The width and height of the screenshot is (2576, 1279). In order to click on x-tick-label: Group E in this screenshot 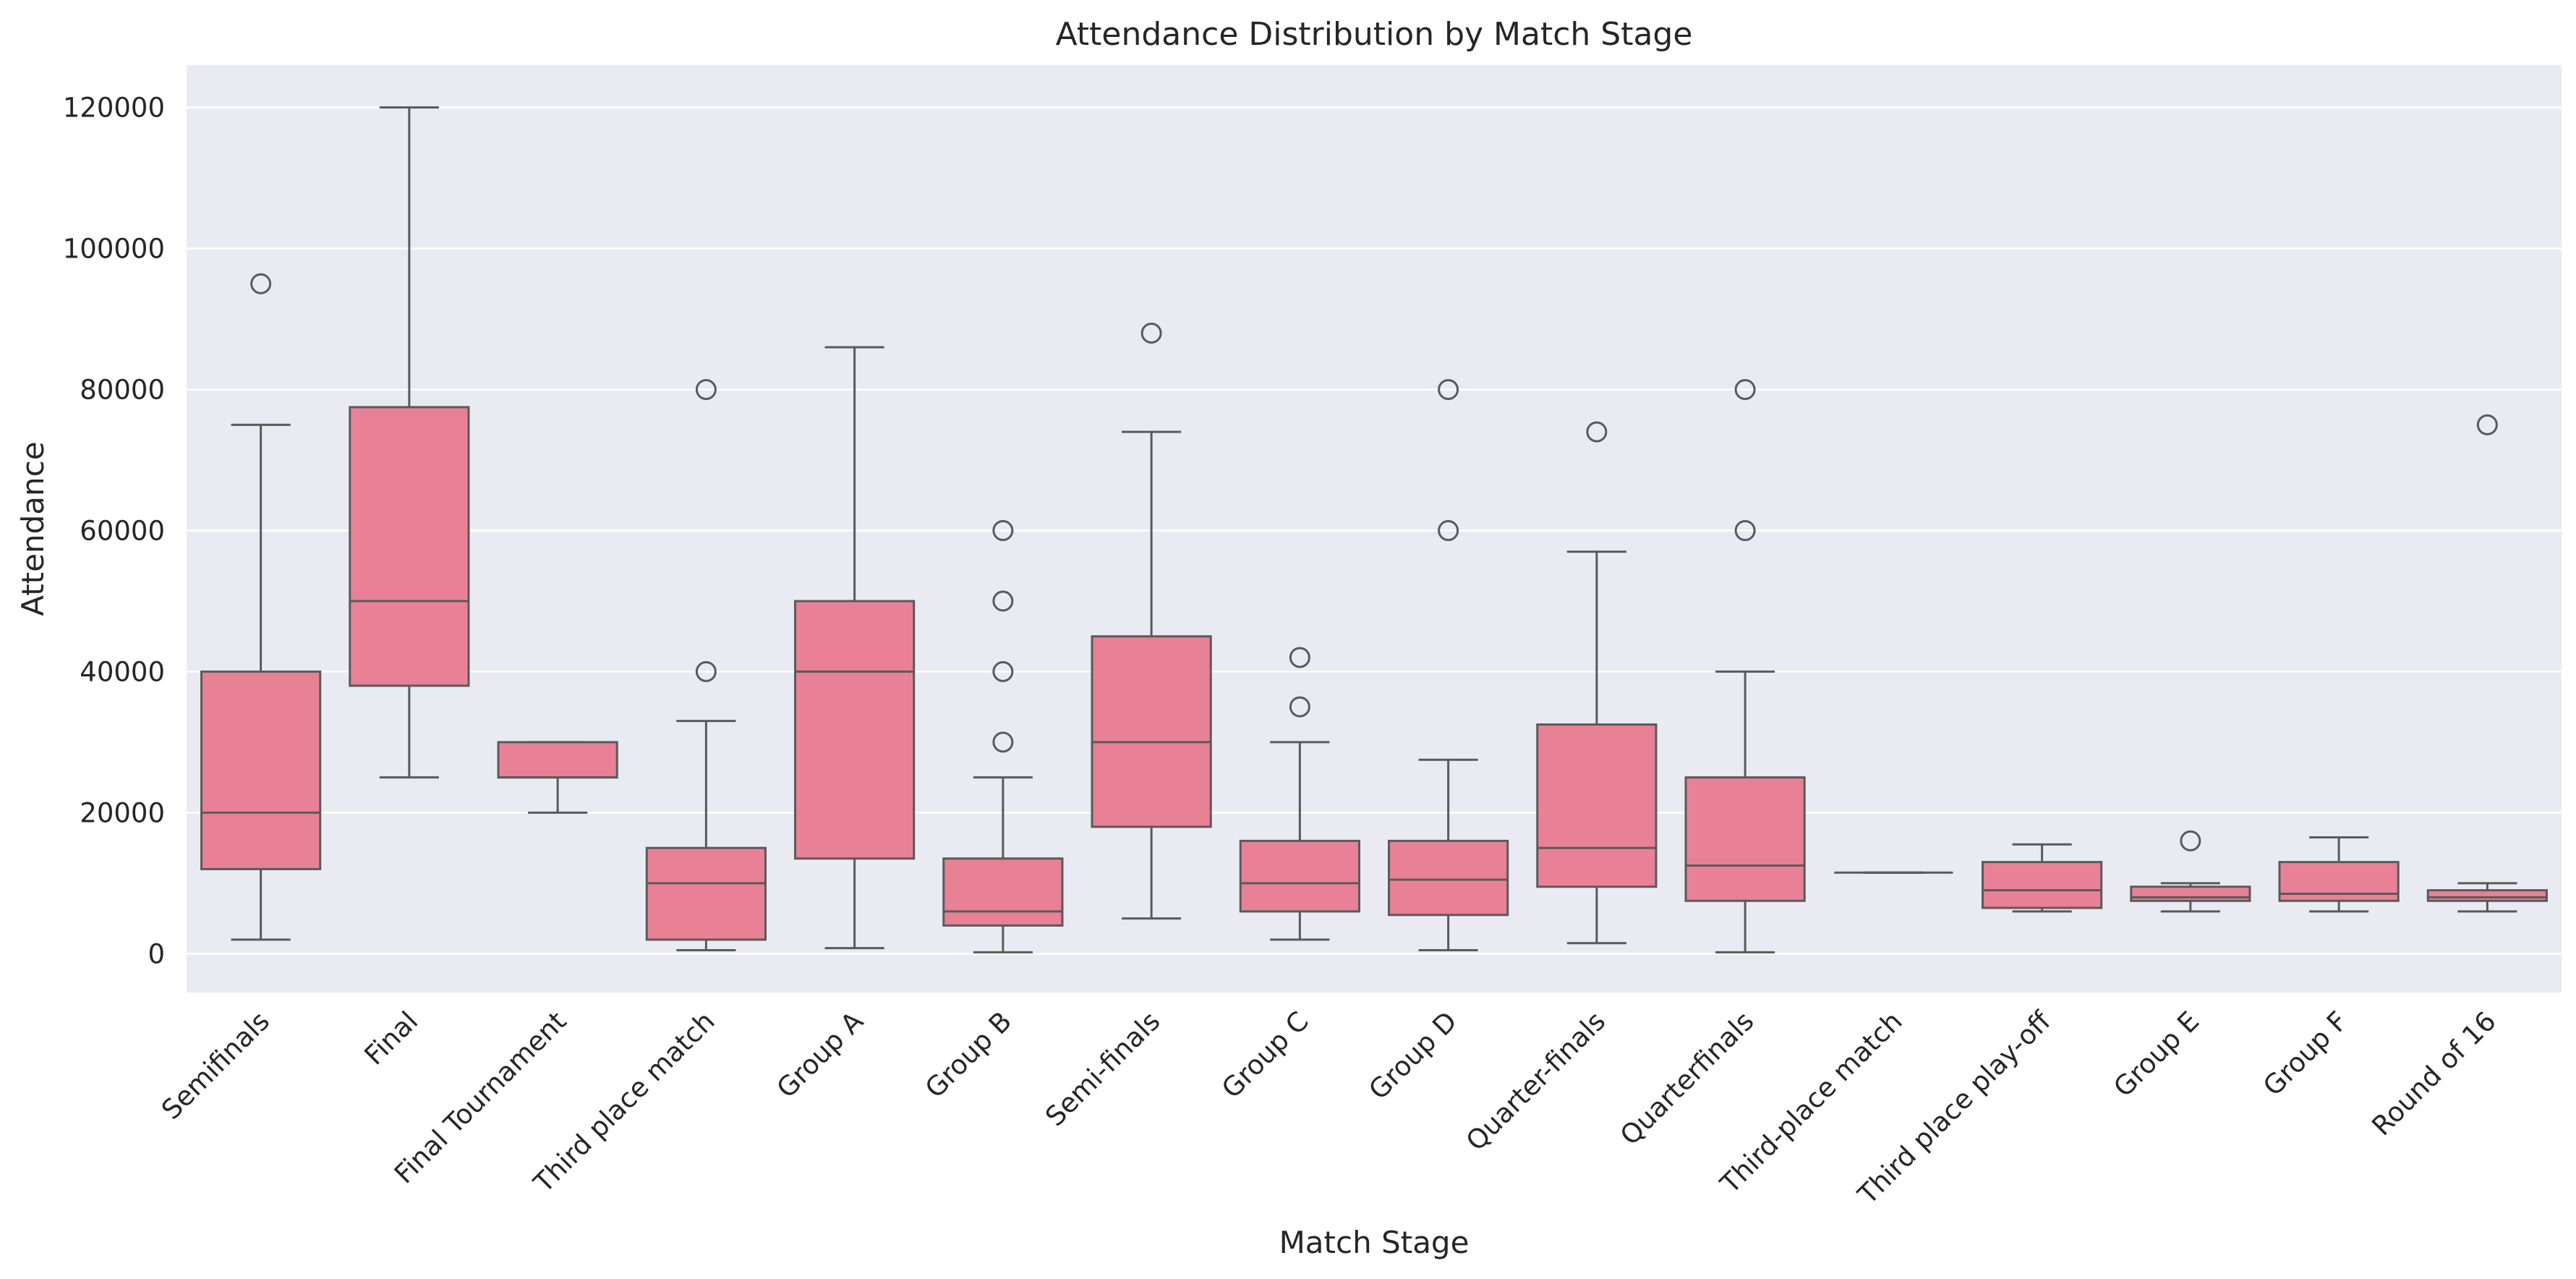, I will do `click(2156, 1054)`.